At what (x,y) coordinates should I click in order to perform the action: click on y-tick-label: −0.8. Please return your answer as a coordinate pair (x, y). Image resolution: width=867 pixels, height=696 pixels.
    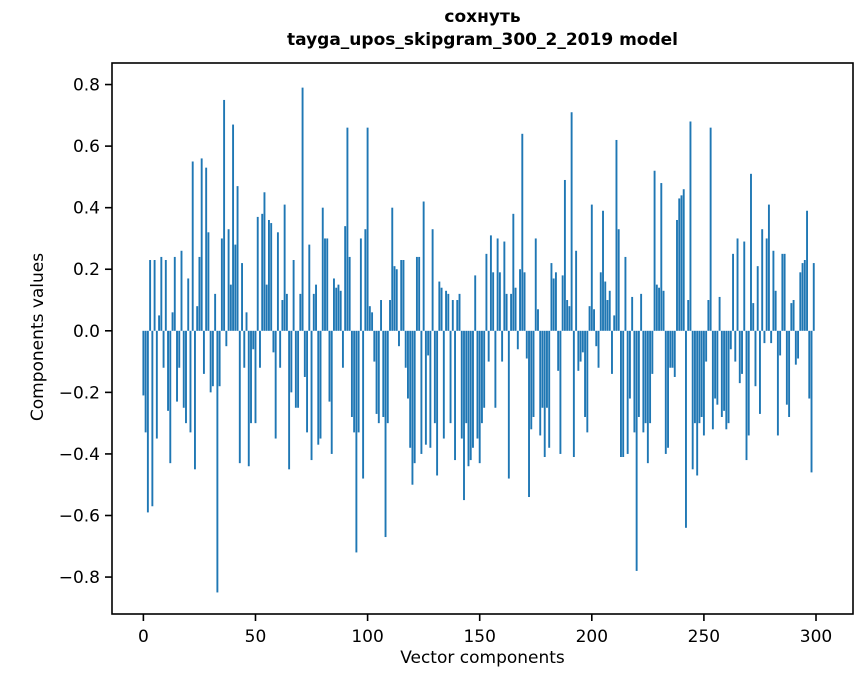
    Looking at the image, I should click on (79, 578).